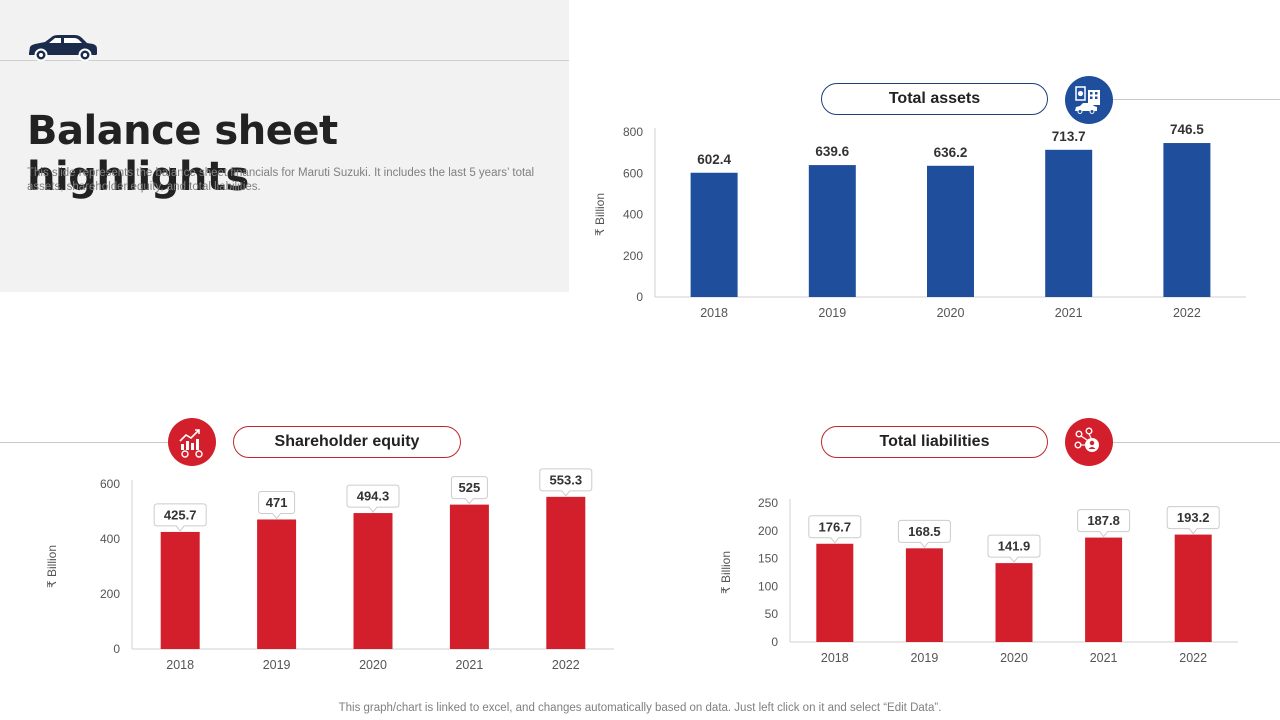 Image resolution: width=1280 pixels, height=720 pixels. I want to click on data-label: 553.3, so click(566, 479).